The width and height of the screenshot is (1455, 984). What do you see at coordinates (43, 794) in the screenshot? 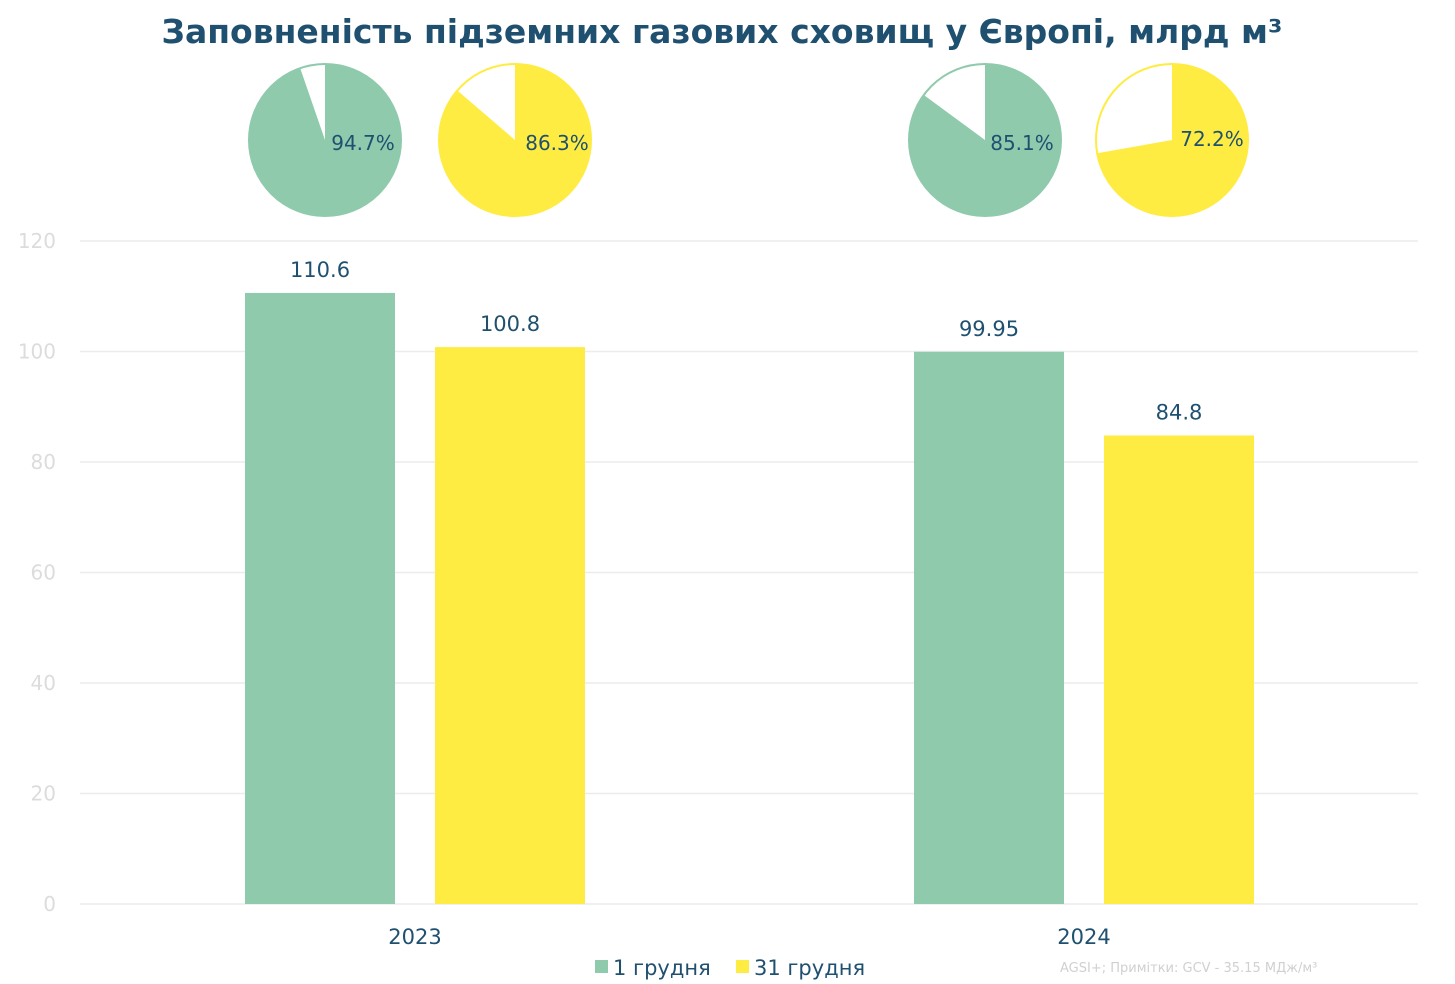
I see `y-tick-label: 20` at bounding box center [43, 794].